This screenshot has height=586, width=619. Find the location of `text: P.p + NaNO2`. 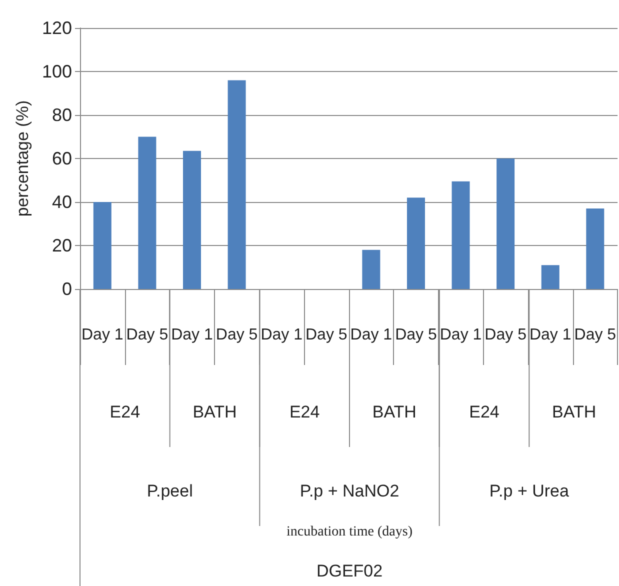

text: P.p + NaNO2 is located at coordinates (350, 491).